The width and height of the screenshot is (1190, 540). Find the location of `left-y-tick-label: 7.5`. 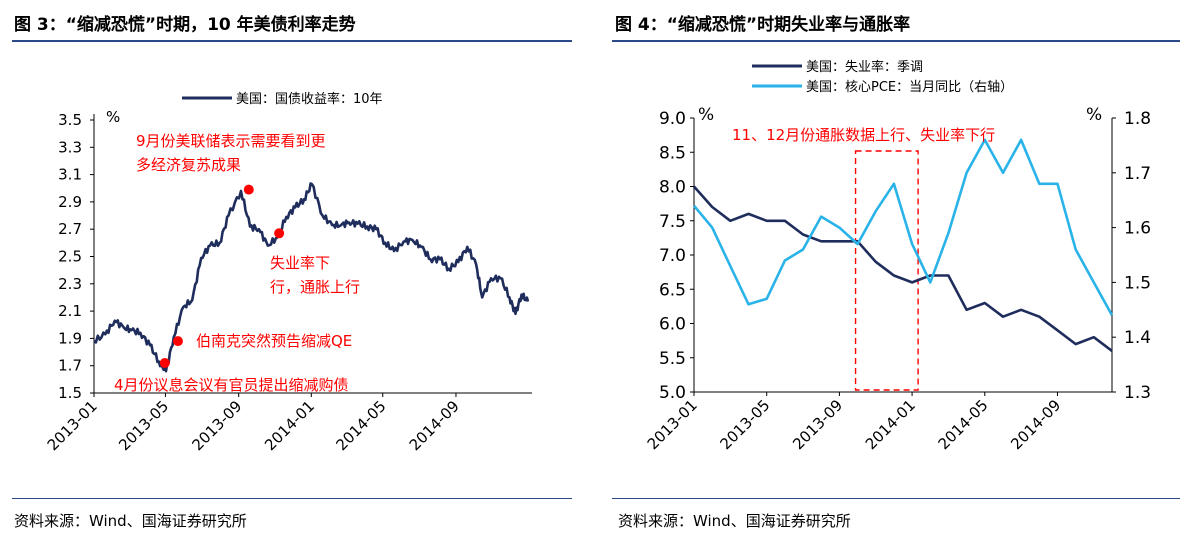

left-y-tick-label: 7.5 is located at coordinates (672, 222).